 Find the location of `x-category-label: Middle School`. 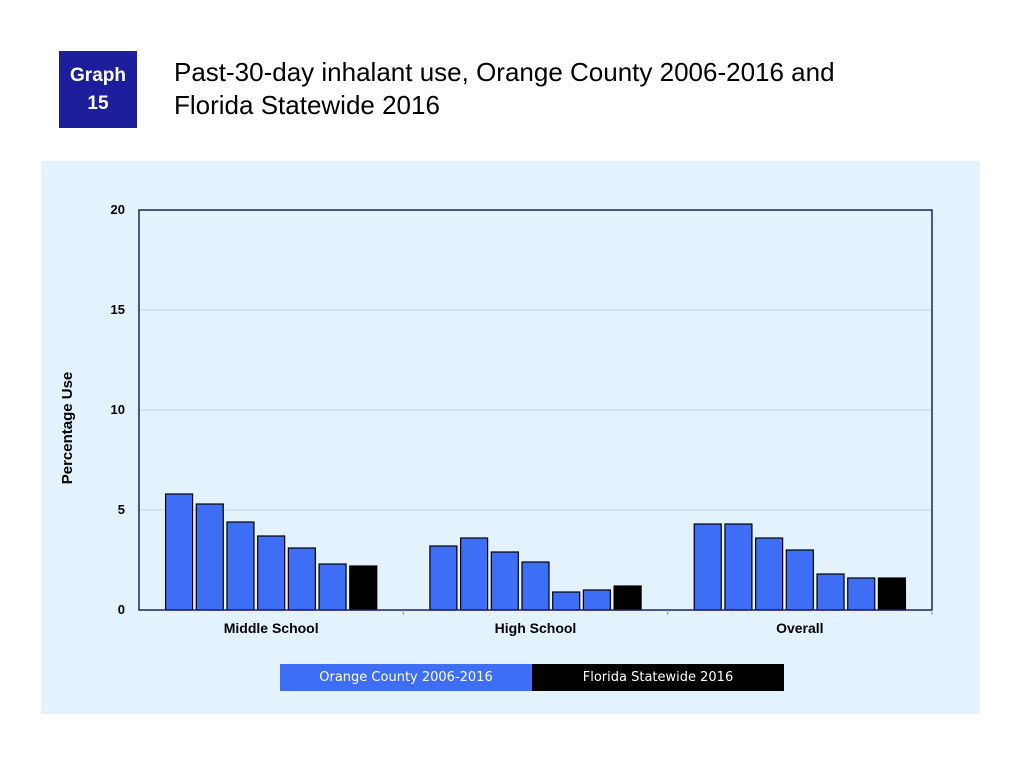

x-category-label: Middle School is located at coordinates (271, 628).